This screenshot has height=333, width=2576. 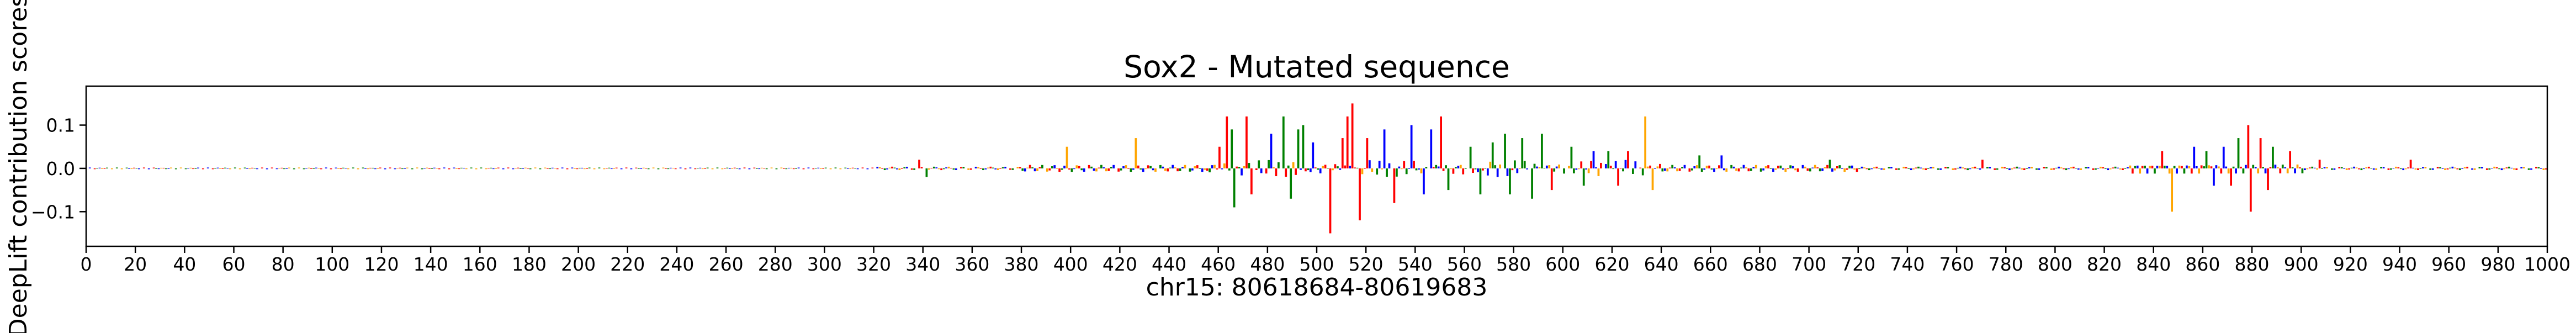 What do you see at coordinates (627, 264) in the screenshot?
I see `x-tick-label: 220` at bounding box center [627, 264].